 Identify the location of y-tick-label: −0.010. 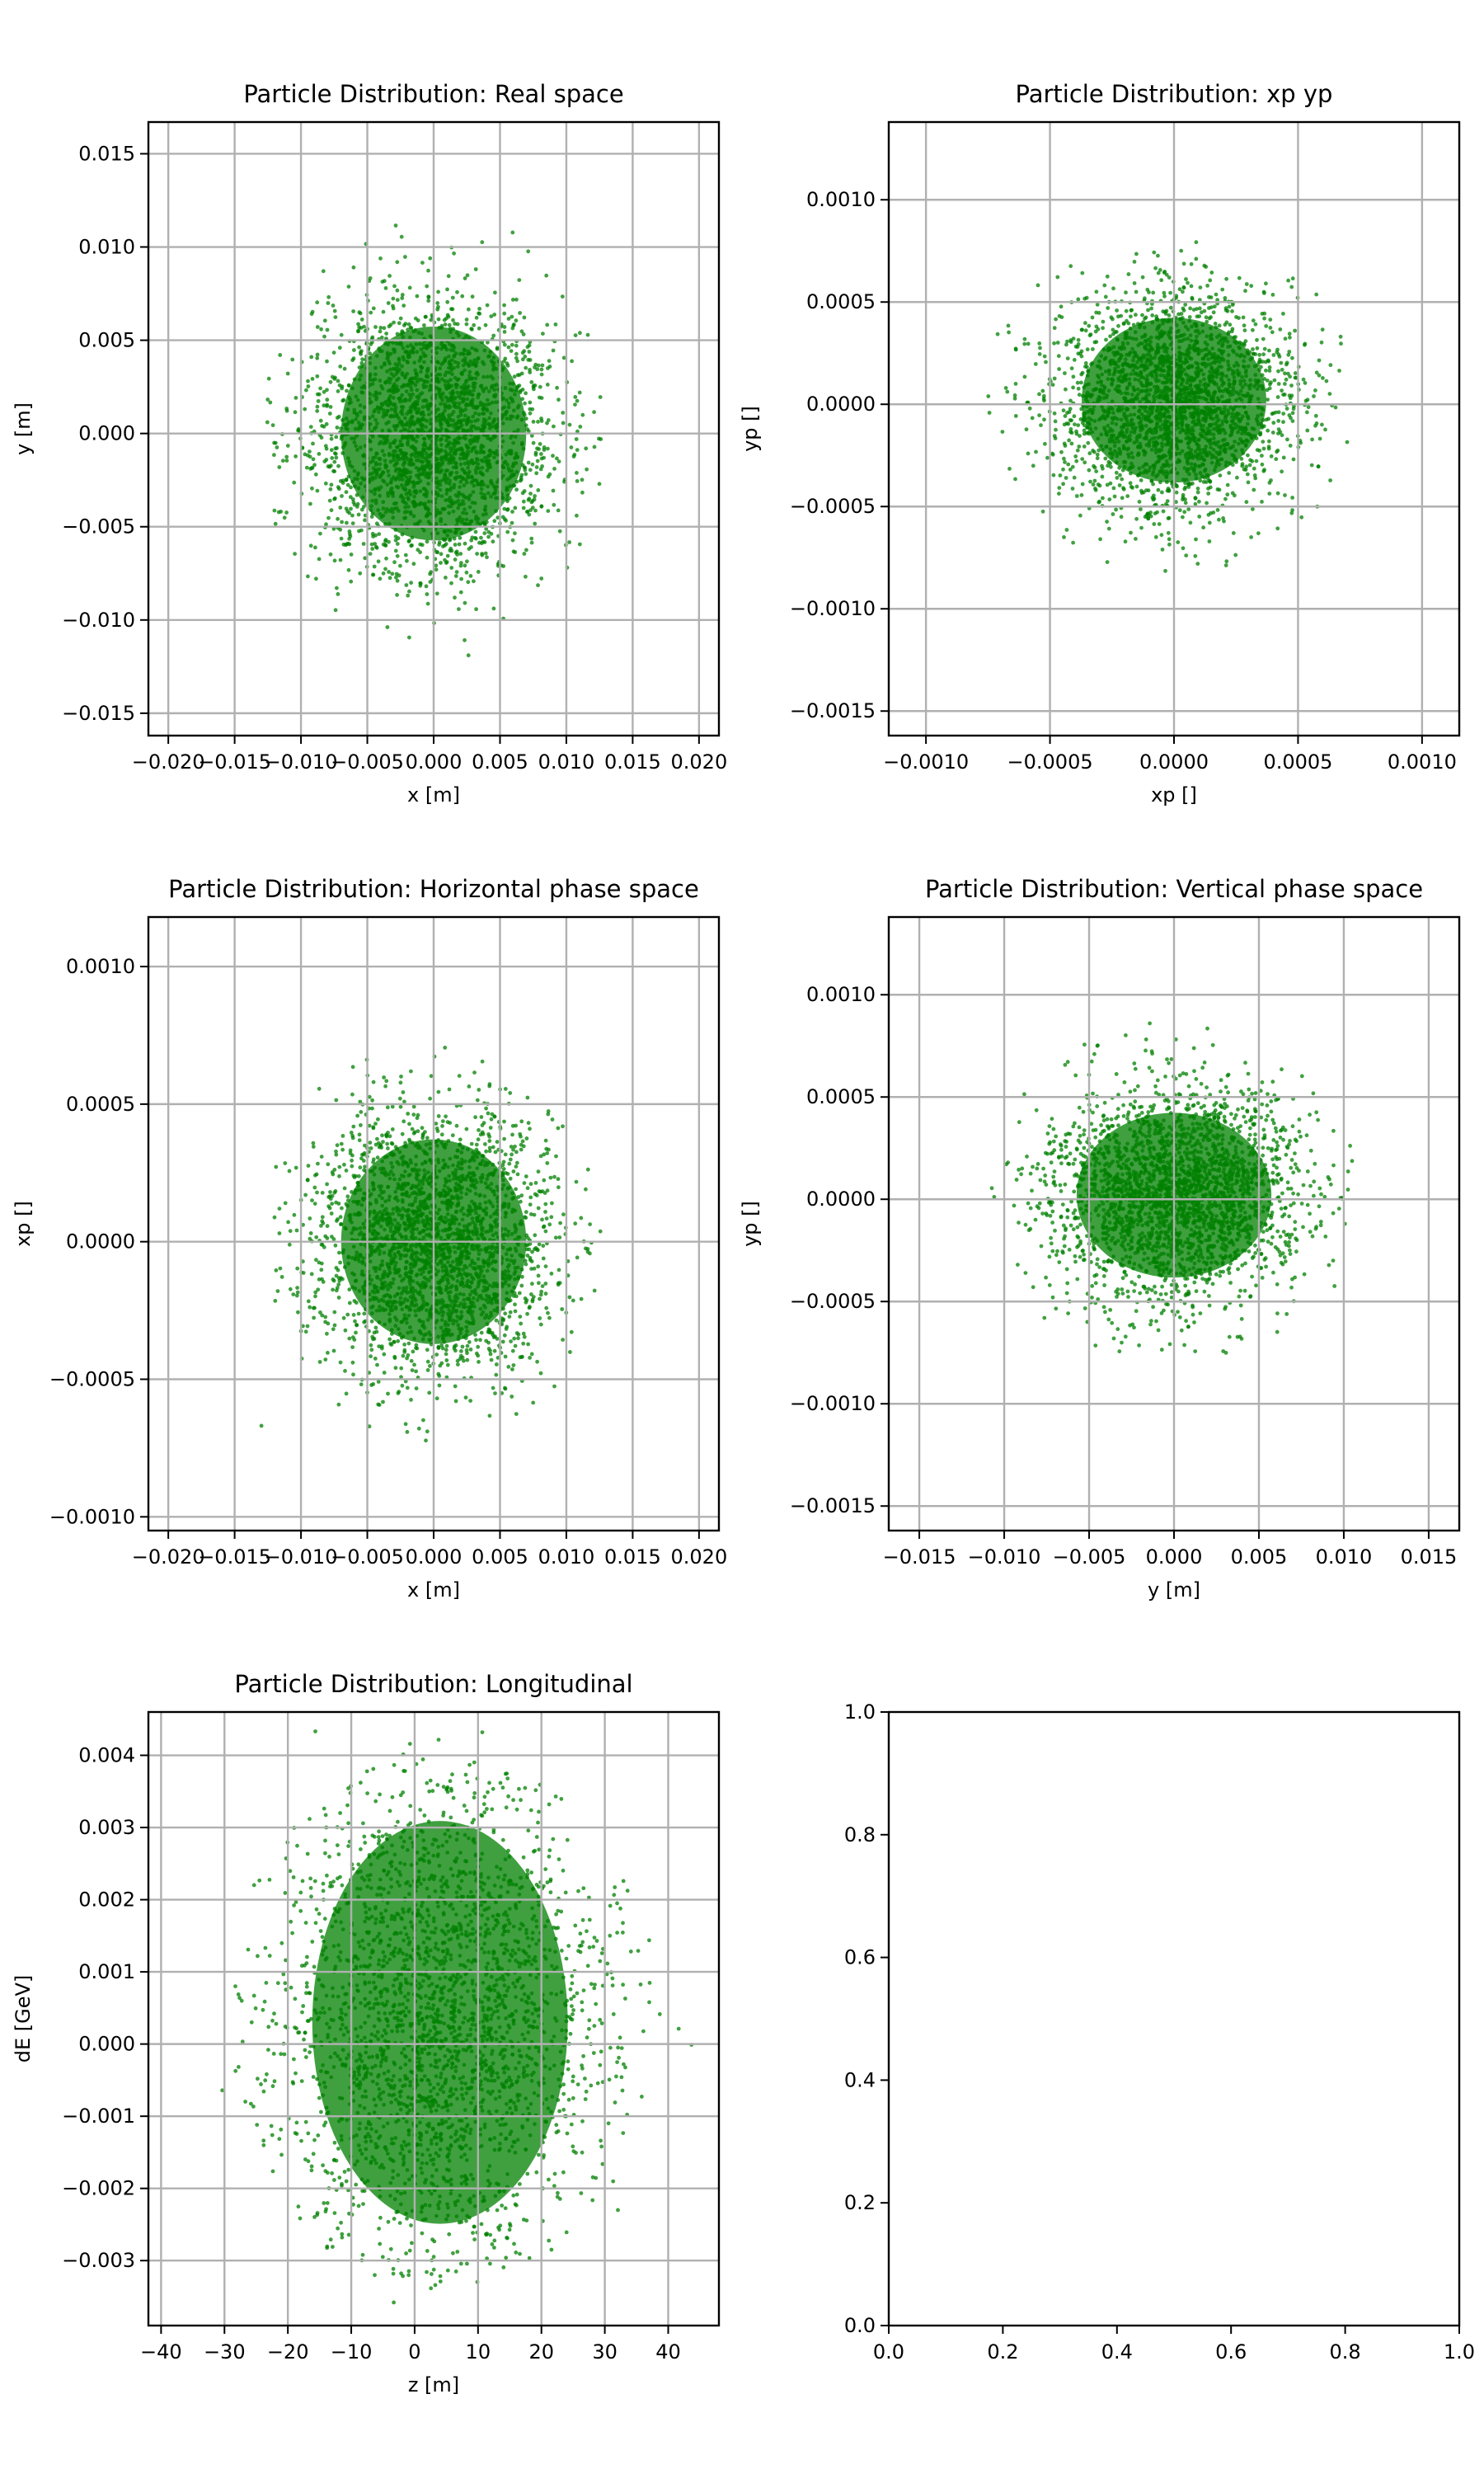
(98, 620).